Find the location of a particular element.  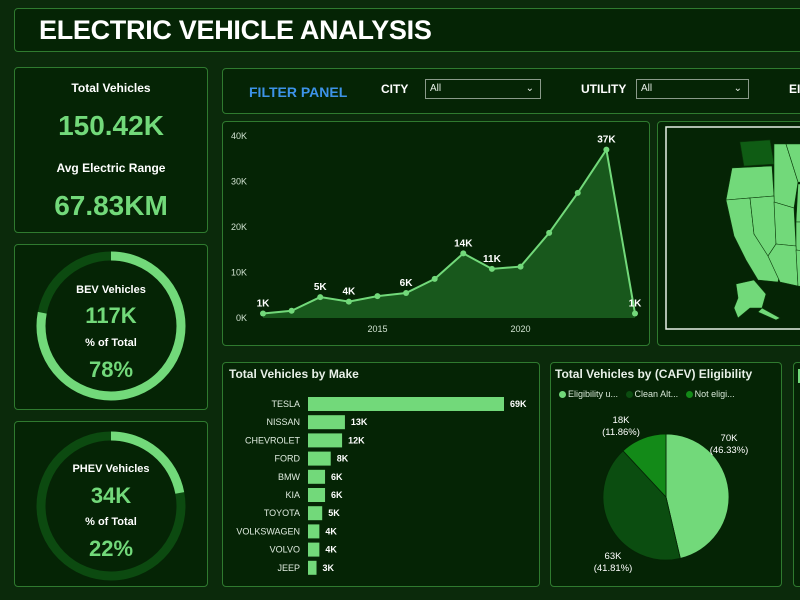

data-label: 6K is located at coordinates (407, 283).